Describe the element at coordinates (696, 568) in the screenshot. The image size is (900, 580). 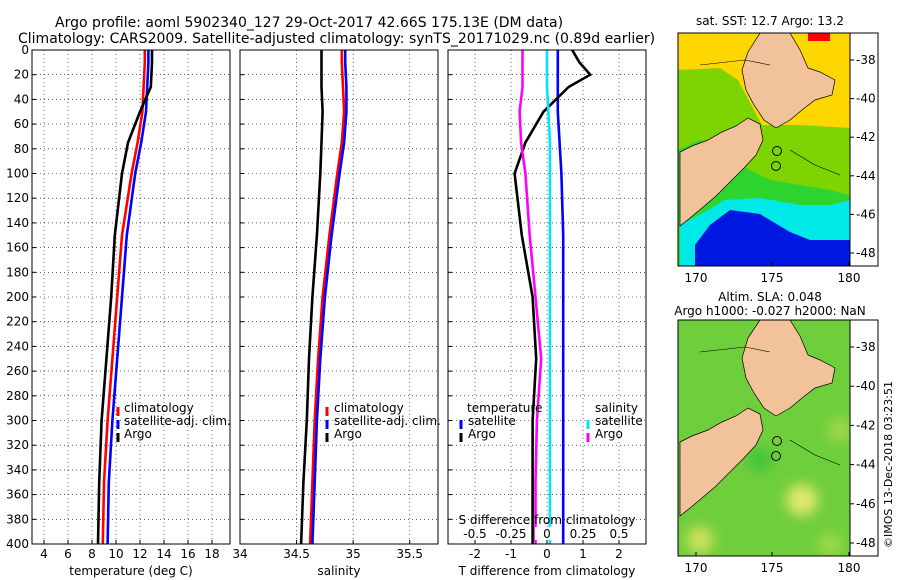
I see `map-x-tick-label: 170` at that location.